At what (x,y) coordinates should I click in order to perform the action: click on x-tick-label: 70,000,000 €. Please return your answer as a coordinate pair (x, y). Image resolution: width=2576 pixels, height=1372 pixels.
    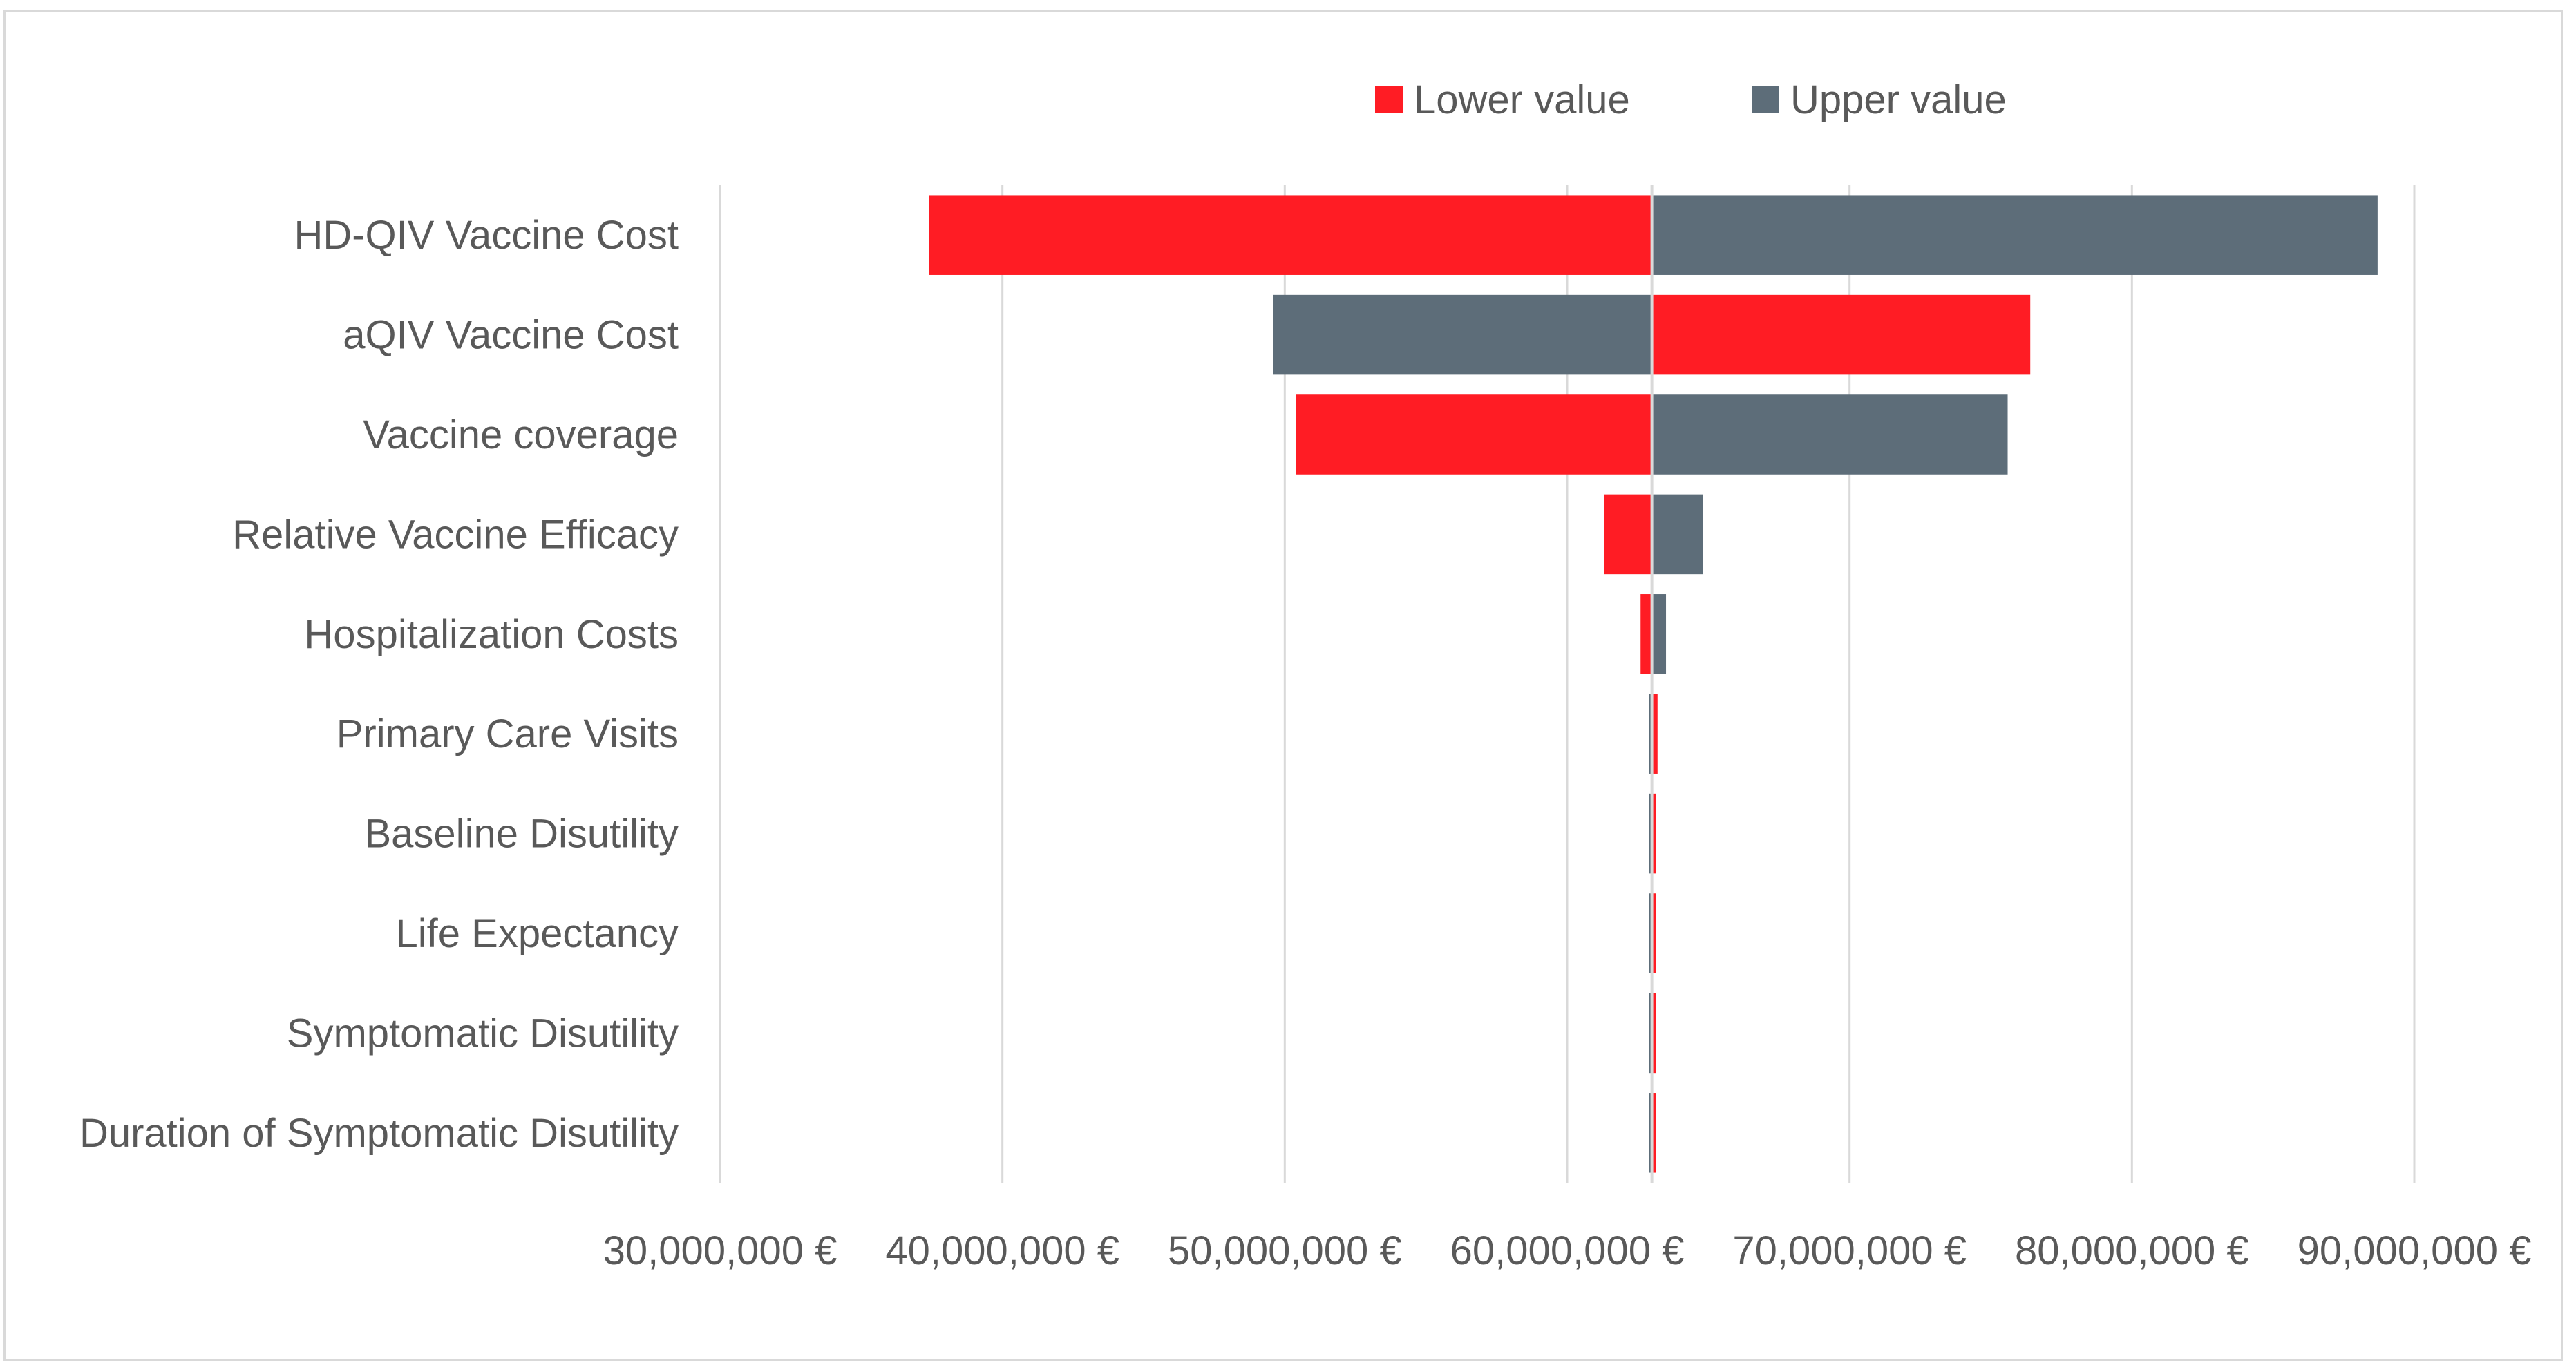
    Looking at the image, I should click on (1849, 1250).